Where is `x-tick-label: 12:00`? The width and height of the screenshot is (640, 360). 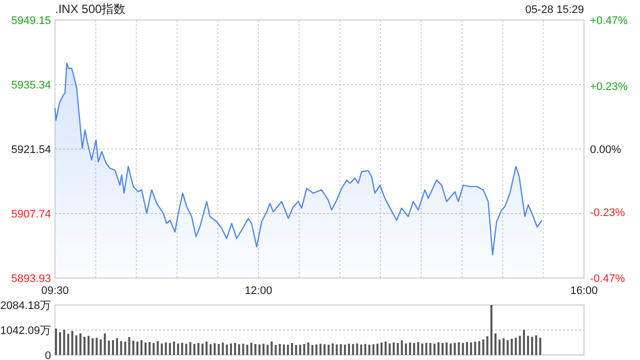
x-tick-label: 12:00 is located at coordinates (258, 291).